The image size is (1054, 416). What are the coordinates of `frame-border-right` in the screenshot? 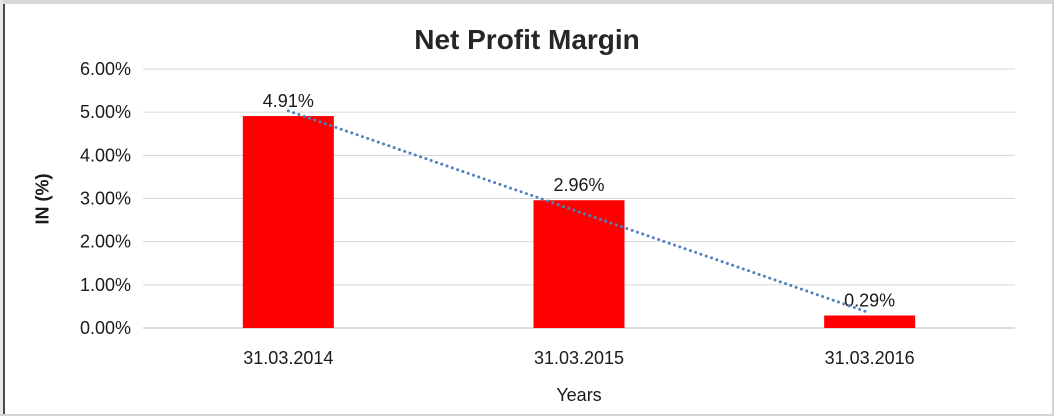 It's located at (1053, 208).